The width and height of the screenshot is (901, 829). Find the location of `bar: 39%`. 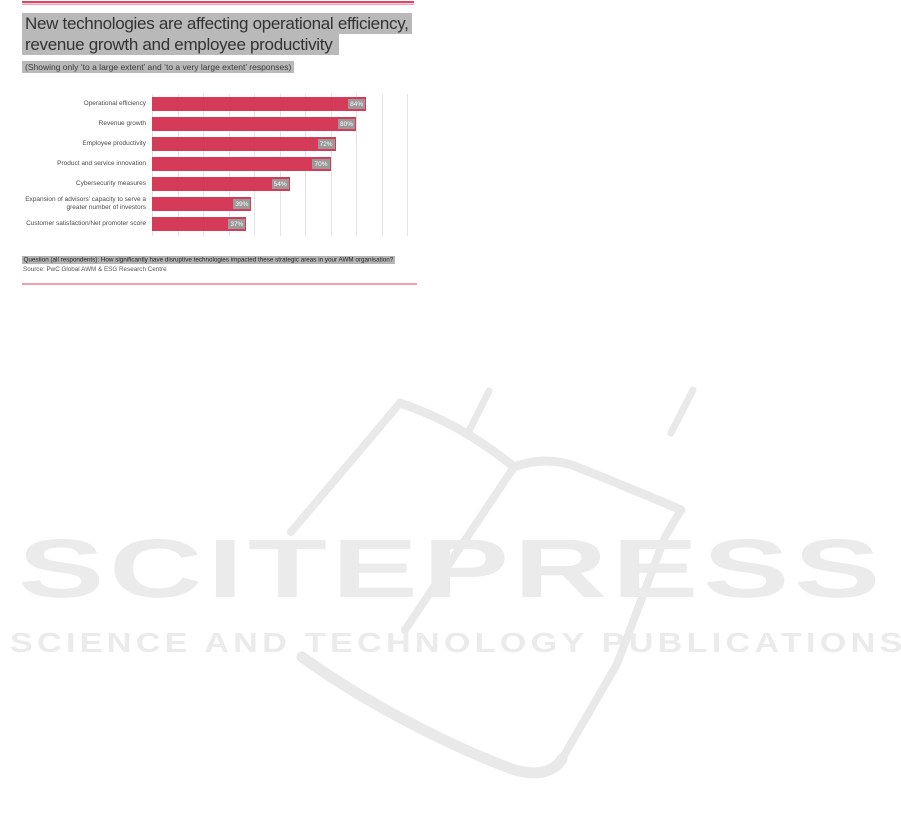

bar: 39% is located at coordinates (202, 204).